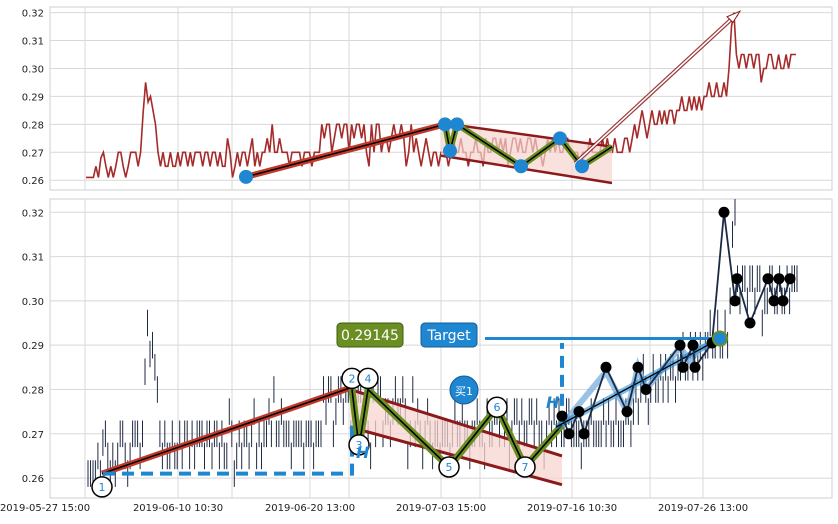 The height and width of the screenshot is (524, 838). Describe the element at coordinates (656, 89) in the screenshot. I see `top-target-arrow-inner` at that location.